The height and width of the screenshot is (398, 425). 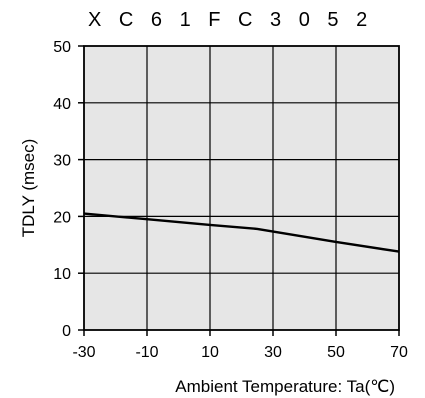 I want to click on x-tick-label: 70, so click(x=399, y=352).